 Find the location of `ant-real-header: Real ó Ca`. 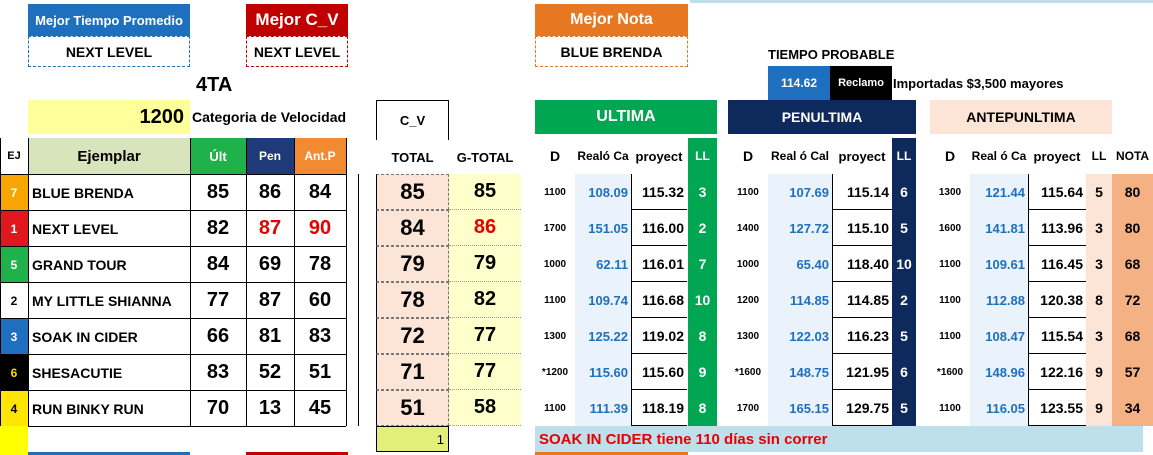

ant-real-header: Real ó Ca is located at coordinates (999, 156).